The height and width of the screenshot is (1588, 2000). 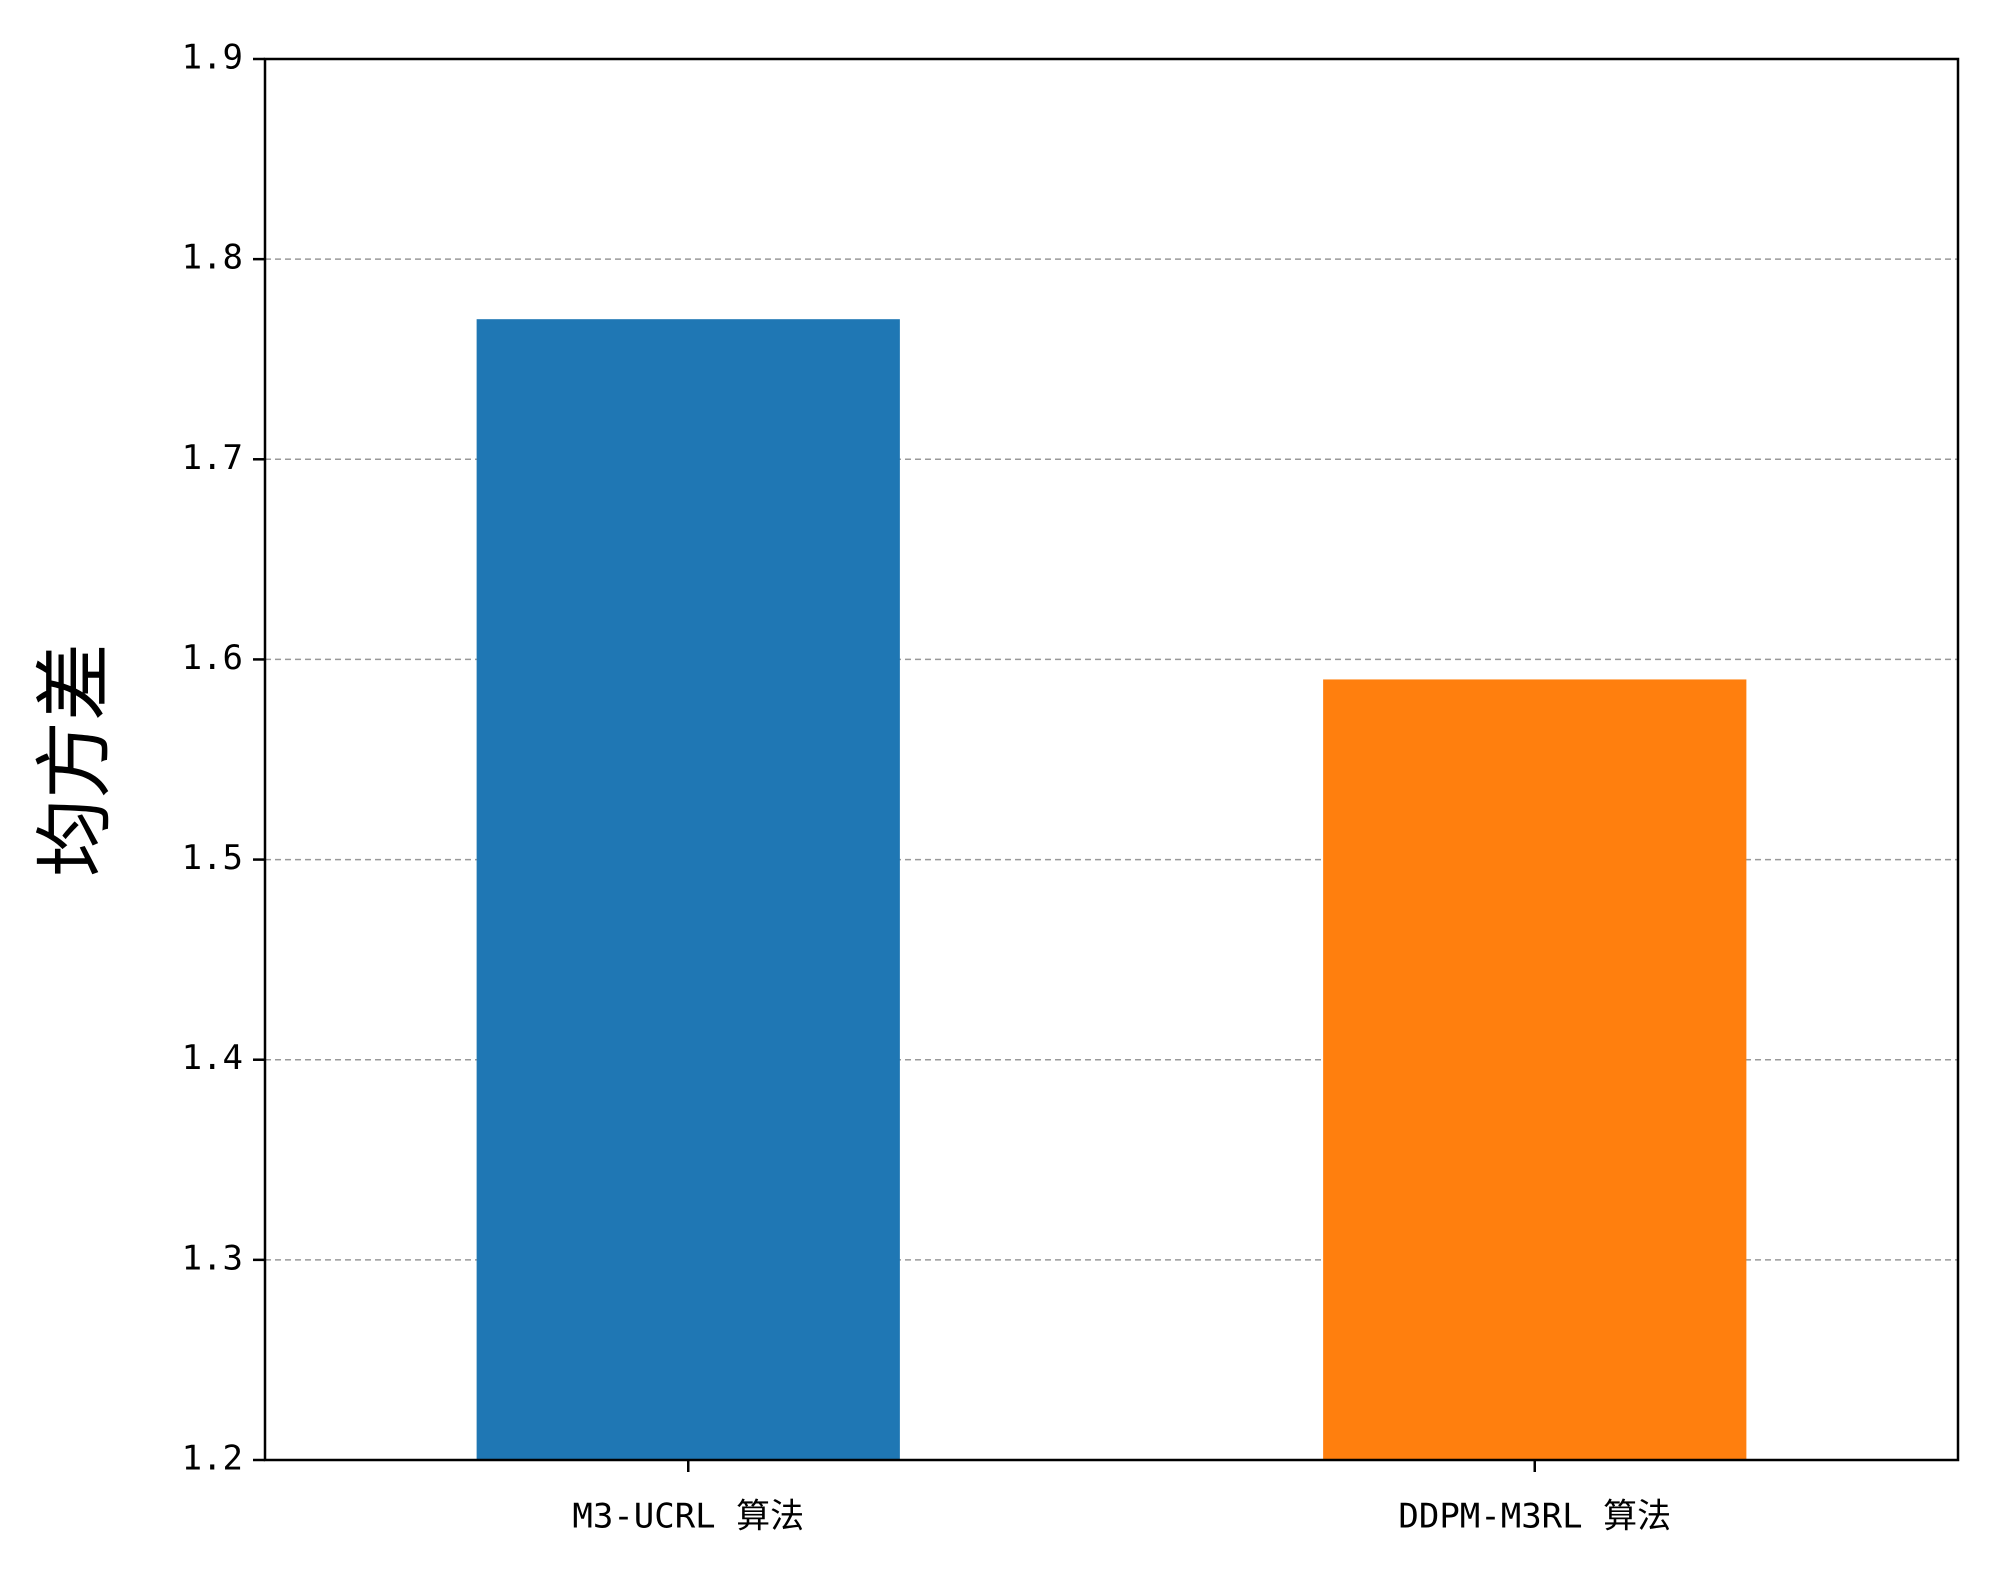 I want to click on bar, so click(x=1535, y=1069).